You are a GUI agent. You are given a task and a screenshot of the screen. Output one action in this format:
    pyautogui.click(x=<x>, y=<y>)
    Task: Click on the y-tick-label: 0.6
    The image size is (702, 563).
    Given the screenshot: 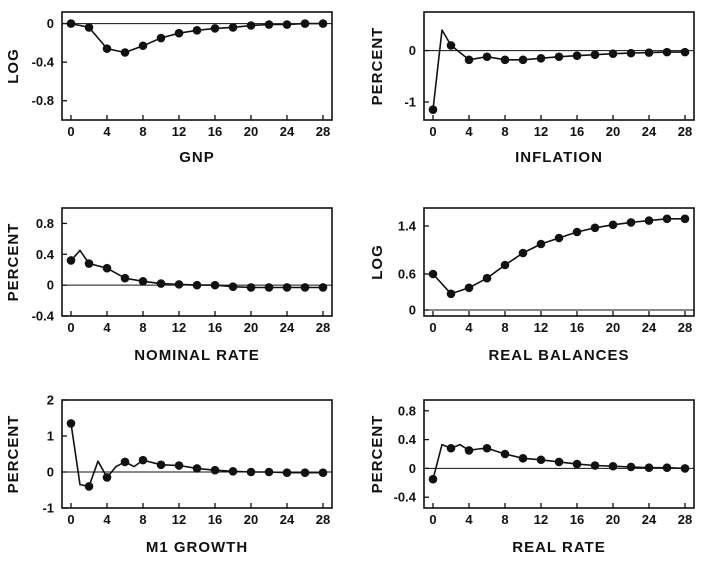 What is the action you would take?
    pyautogui.click(x=407, y=274)
    